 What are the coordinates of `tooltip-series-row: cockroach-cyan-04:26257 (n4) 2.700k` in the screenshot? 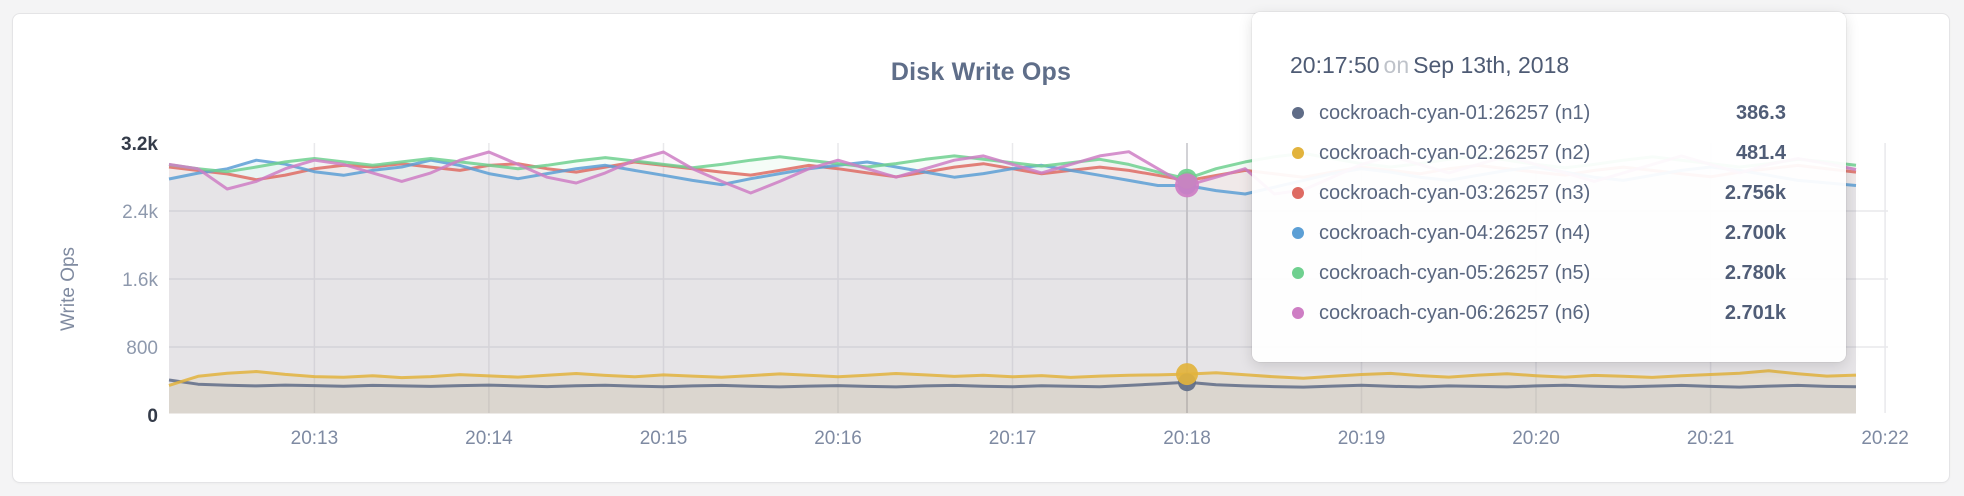 It's located at (1549, 233).